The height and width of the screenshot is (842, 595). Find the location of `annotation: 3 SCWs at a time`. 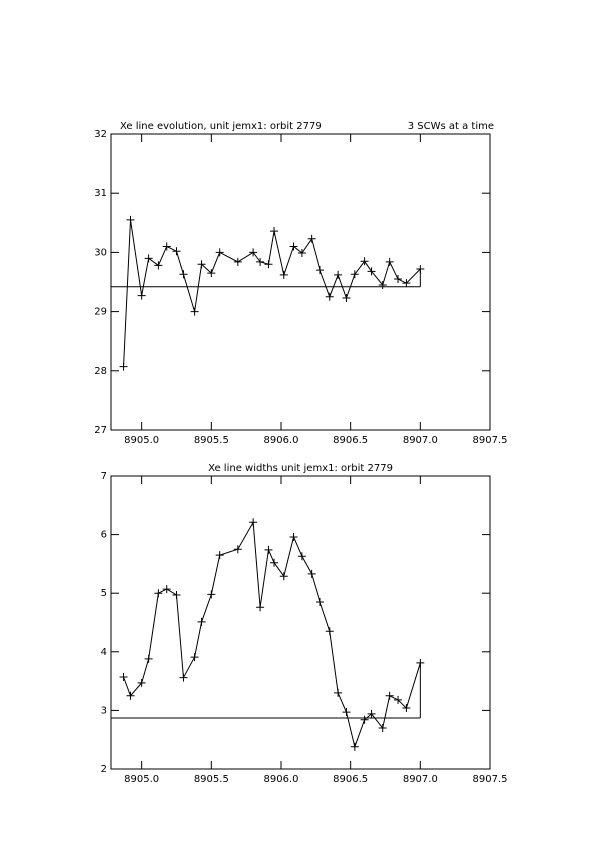

annotation: 3 SCWs at a time is located at coordinates (451, 126).